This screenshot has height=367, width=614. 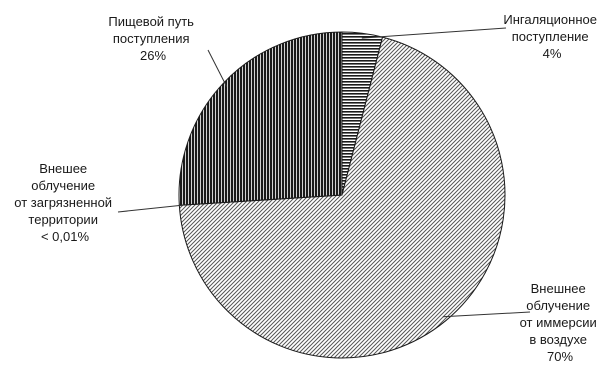 I want to click on leader-line-inhal, so click(x=434, y=33).